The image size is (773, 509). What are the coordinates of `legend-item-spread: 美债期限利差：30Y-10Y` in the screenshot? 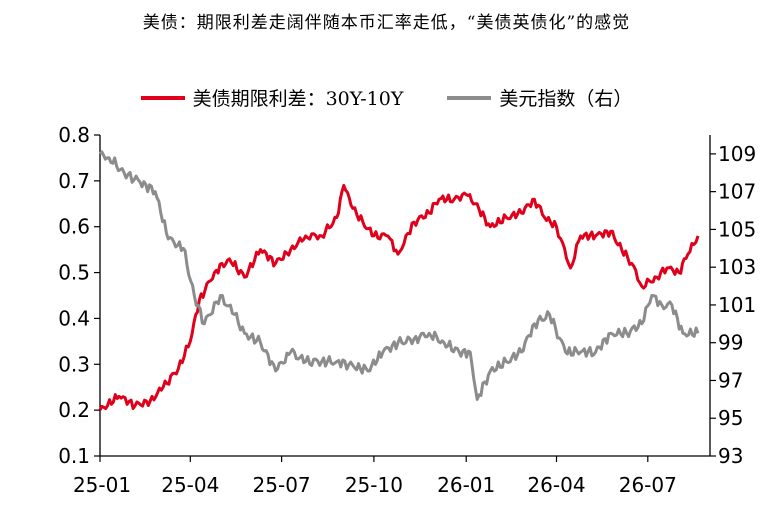 It's located at (272, 97).